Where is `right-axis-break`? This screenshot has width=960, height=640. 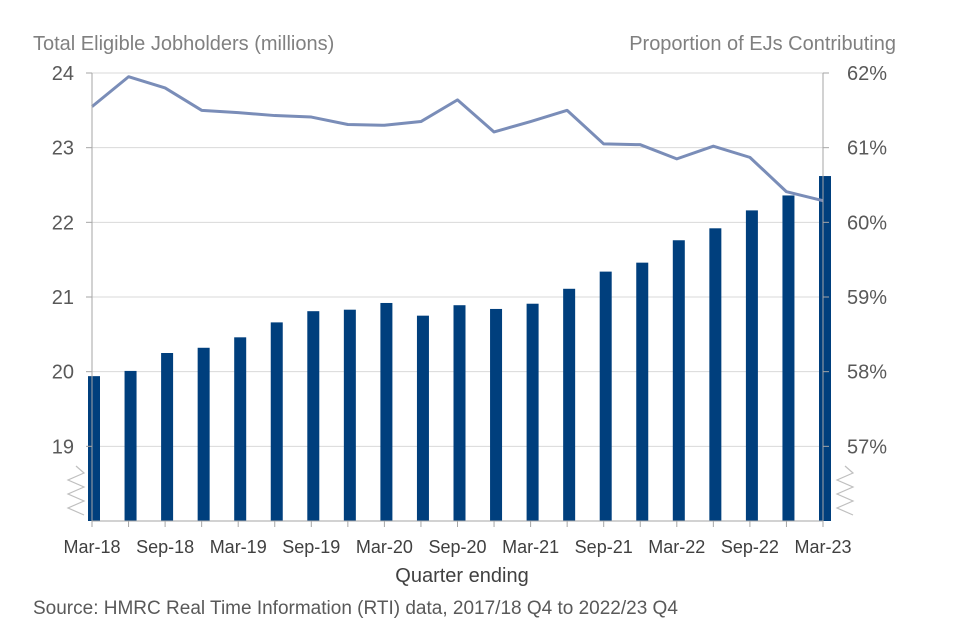
right-axis-break is located at coordinates (845, 490).